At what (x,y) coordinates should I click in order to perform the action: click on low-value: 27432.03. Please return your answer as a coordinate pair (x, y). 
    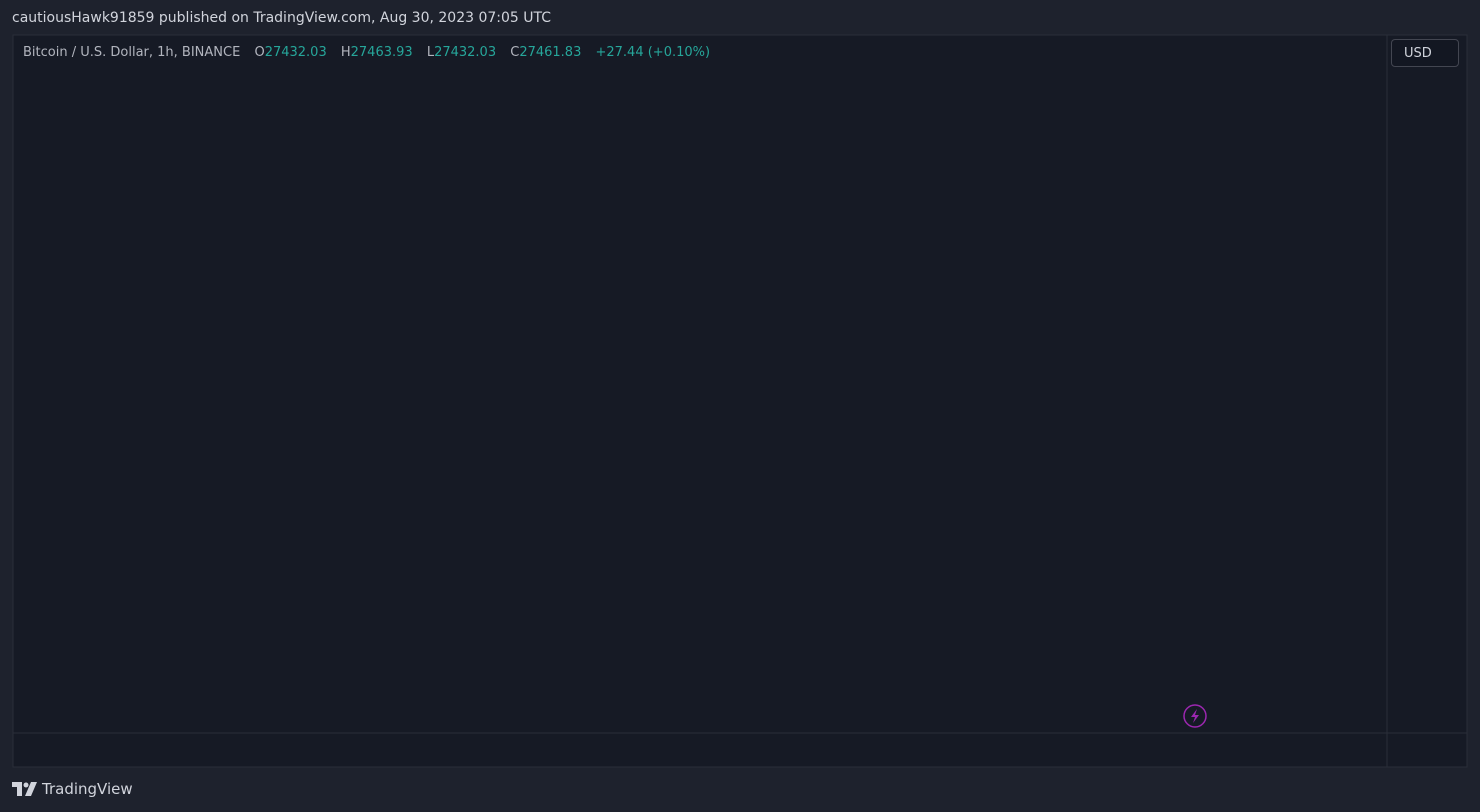
    Looking at the image, I should click on (465, 52).